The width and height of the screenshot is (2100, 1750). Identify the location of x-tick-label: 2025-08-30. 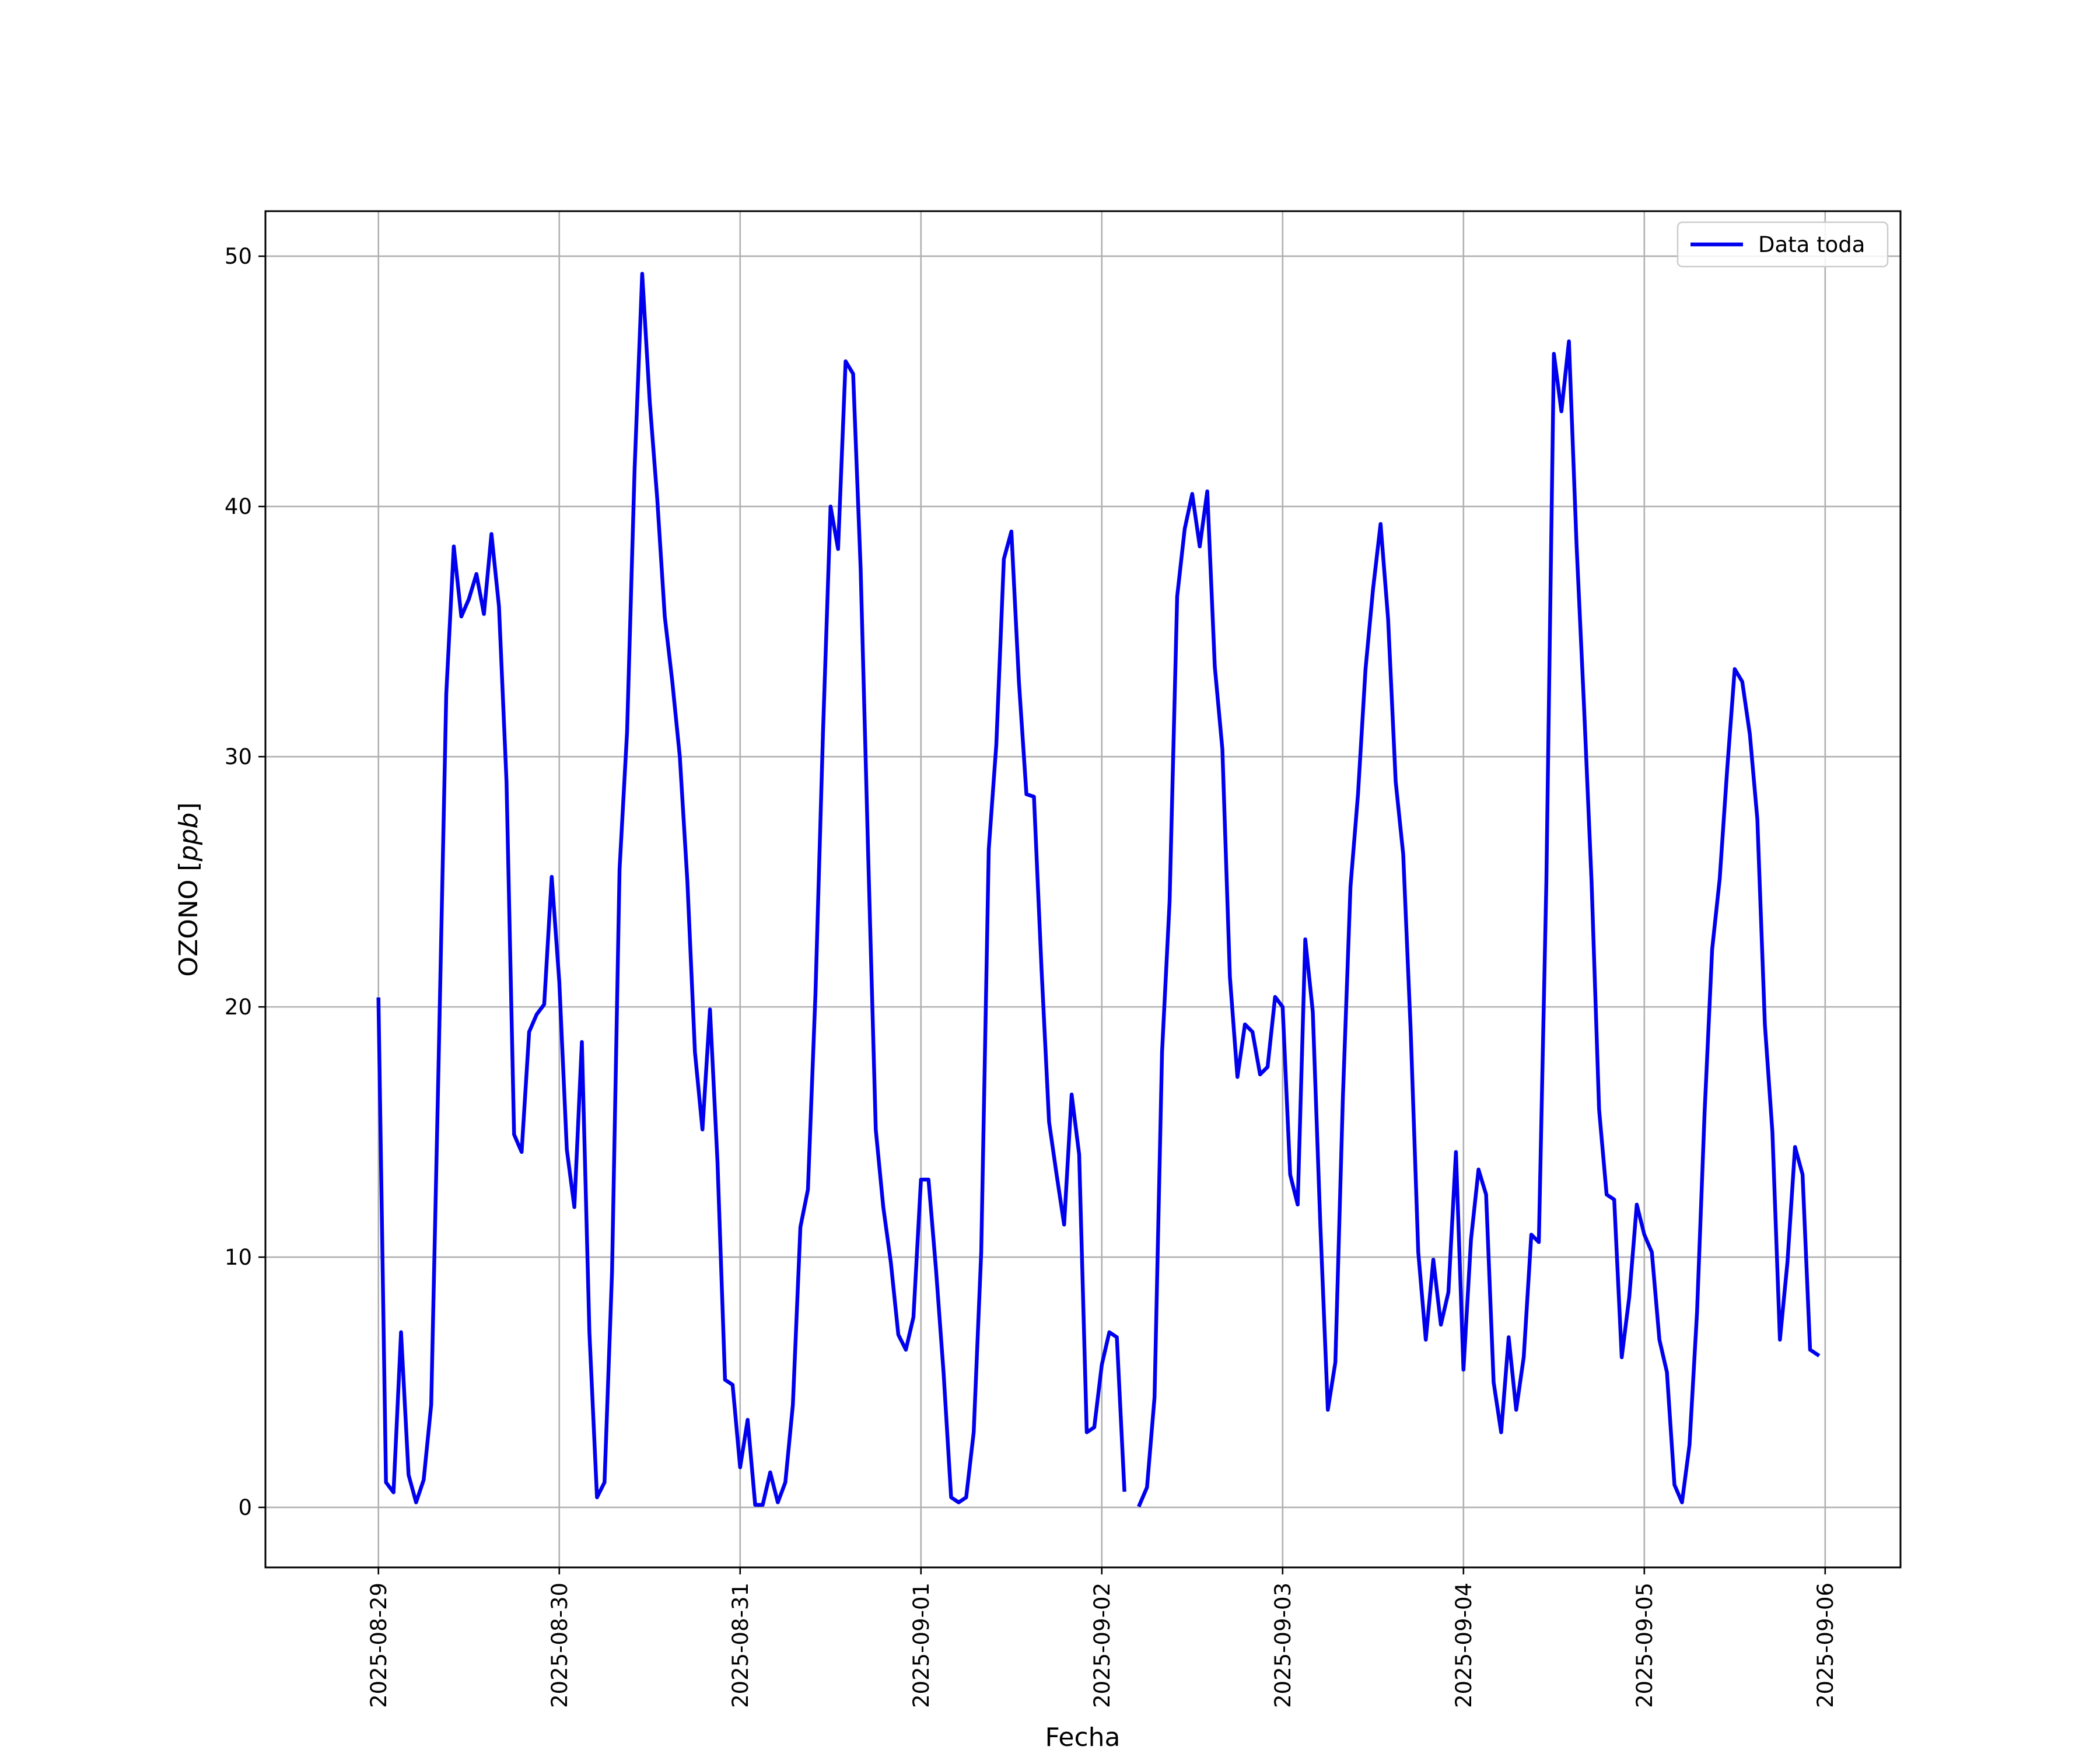
(559, 1645).